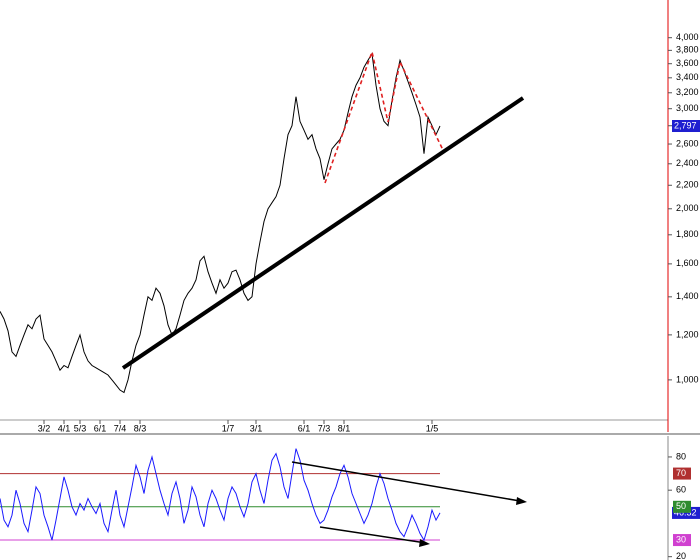 This screenshot has width=700, height=560. I want to click on y-tick-label: 20, so click(681, 555).